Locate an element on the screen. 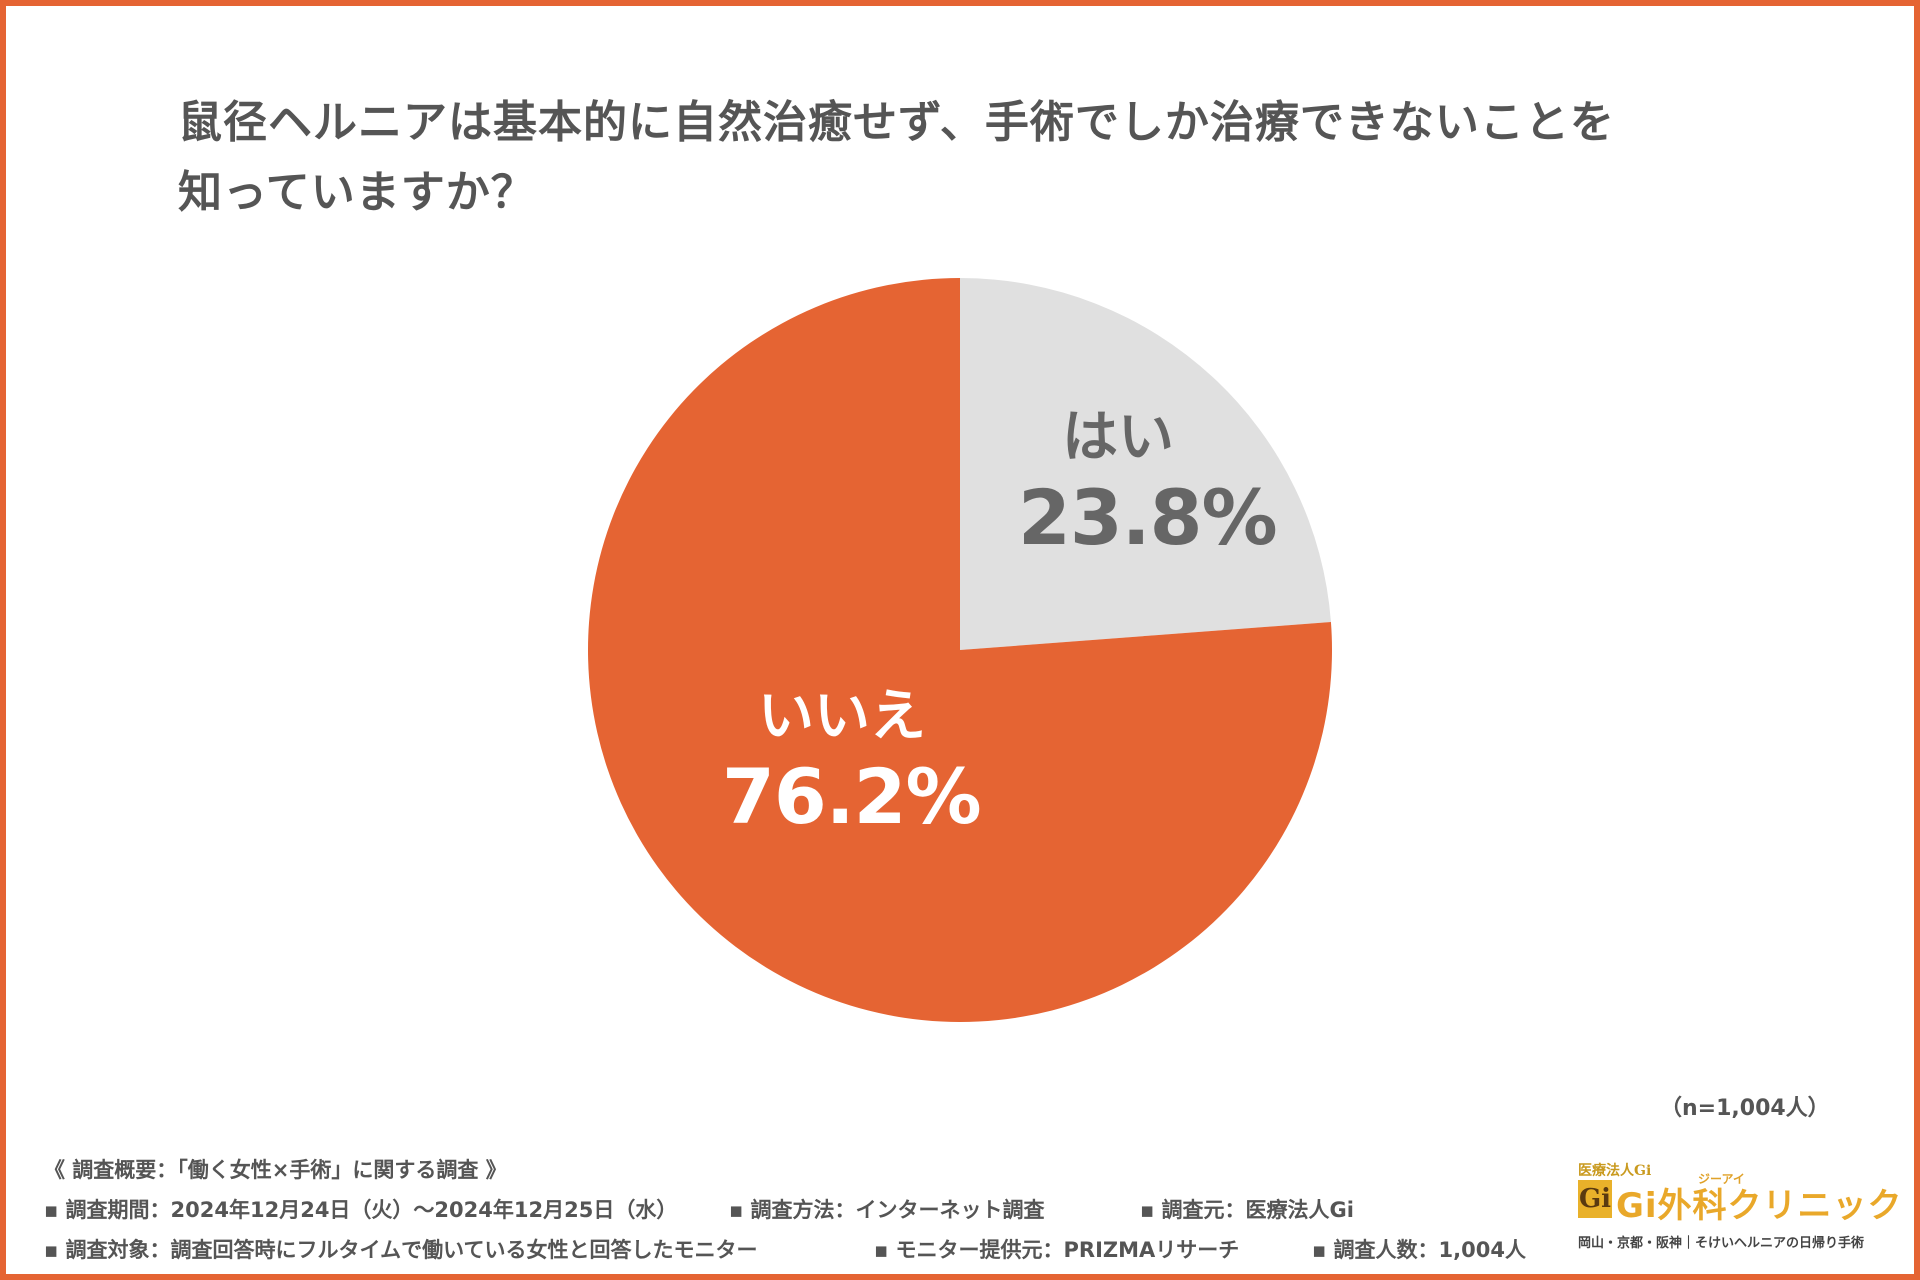 This screenshot has width=1920, height=1280. slice-category-no: いいえ is located at coordinates (842, 716).